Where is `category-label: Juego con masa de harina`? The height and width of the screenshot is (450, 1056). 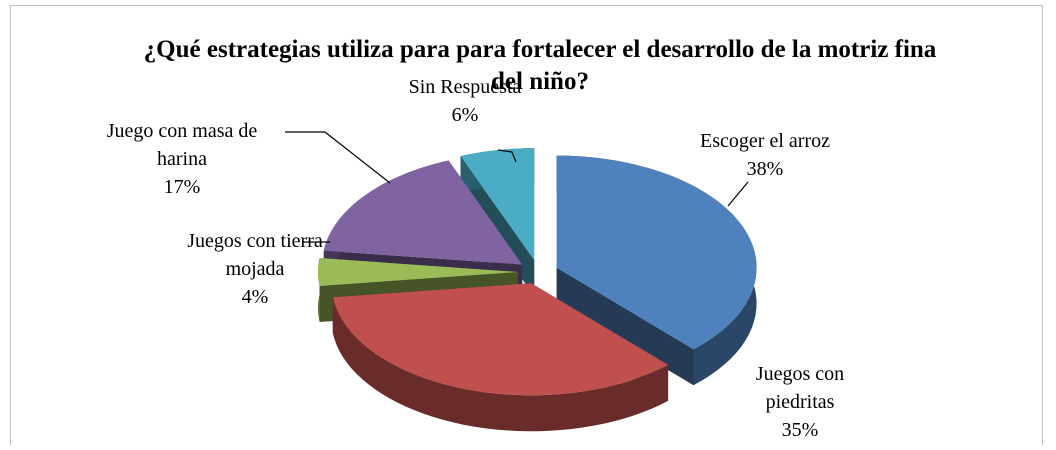
category-label: Juego con masa de harina is located at coordinates (182, 145).